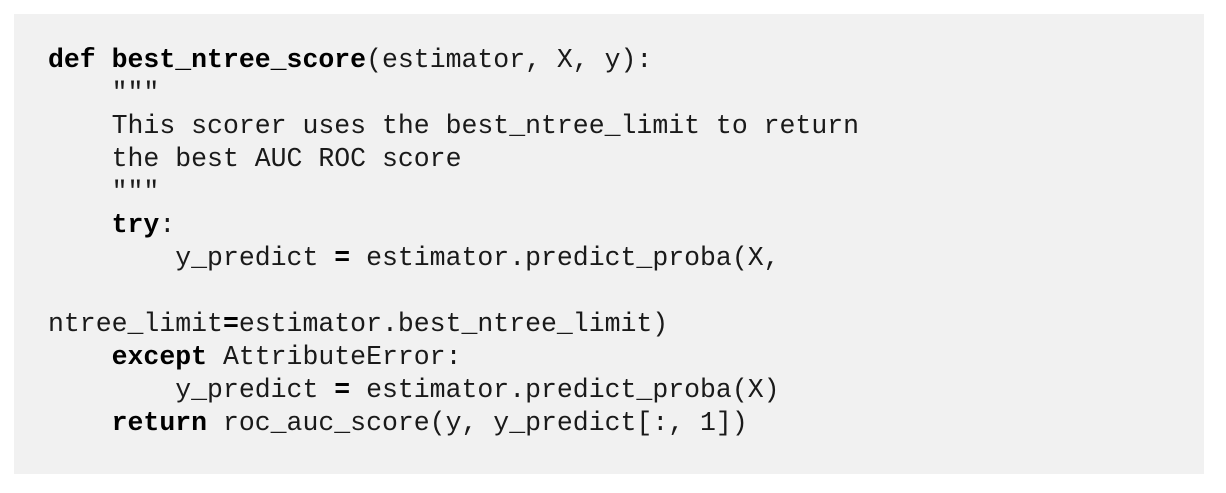 This screenshot has height=493, width=1226. Describe the element at coordinates (565, 390) in the screenshot. I see `assignment-rhs: estimator.predict_proba(X)` at that location.